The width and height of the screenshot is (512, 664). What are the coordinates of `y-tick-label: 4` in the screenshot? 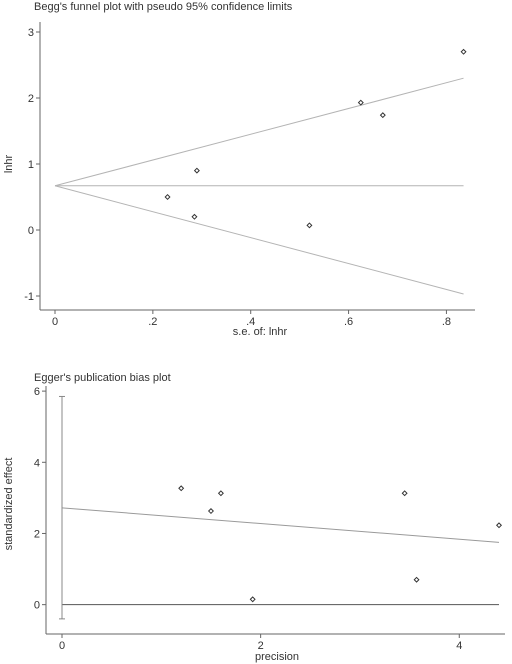 It's located at (37, 463).